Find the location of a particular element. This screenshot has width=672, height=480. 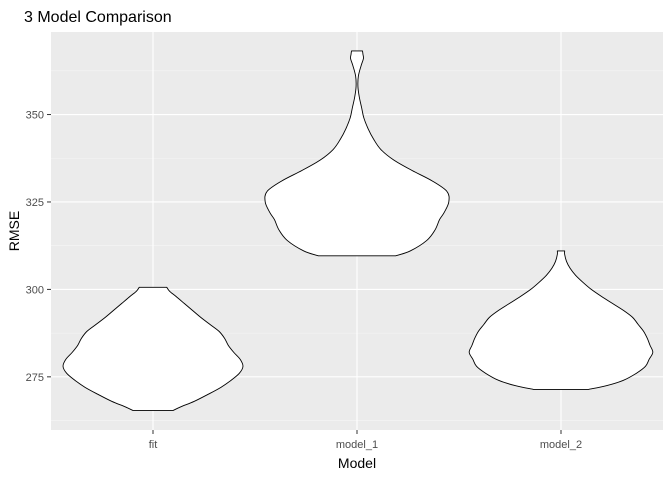

x-axis: fit model_1 model_2 is located at coordinates (365, 440).